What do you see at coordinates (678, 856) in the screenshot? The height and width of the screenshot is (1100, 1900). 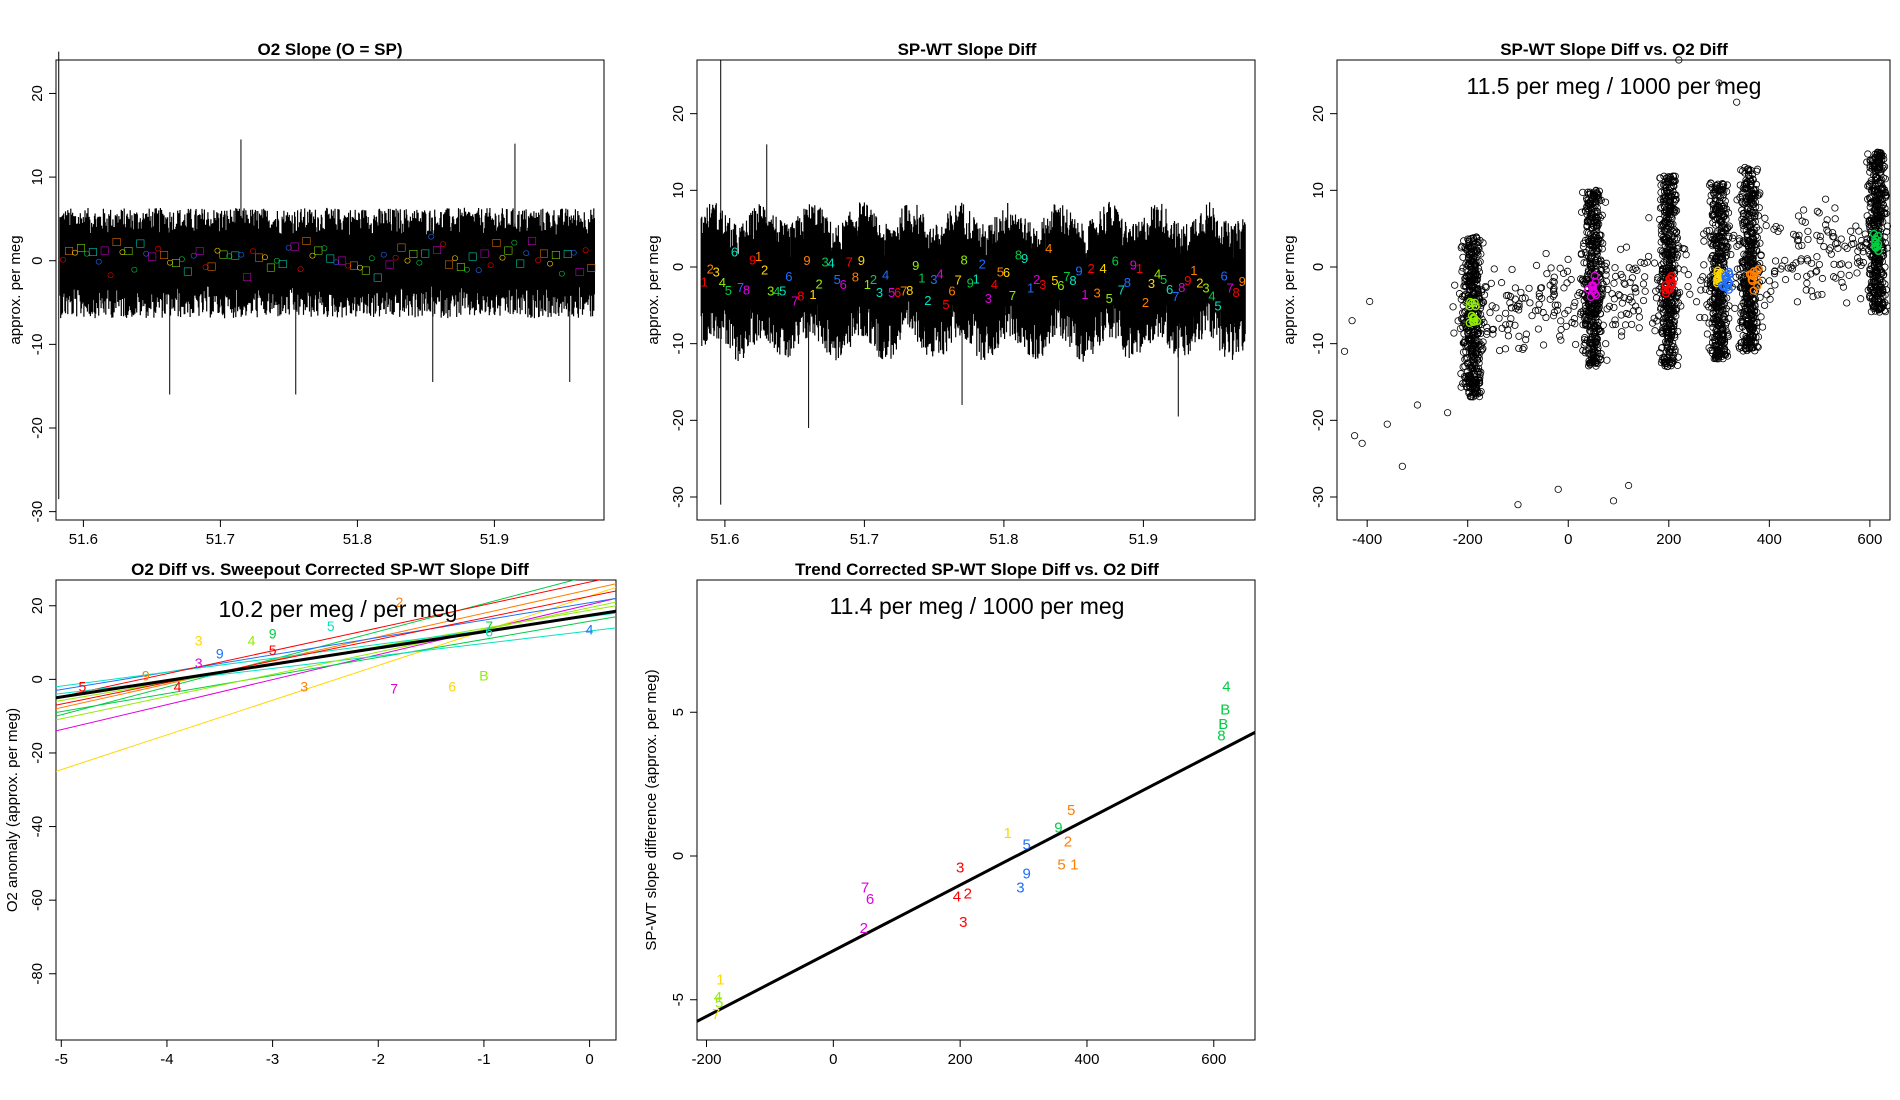 I see `y-tick-label: 0` at bounding box center [678, 856].